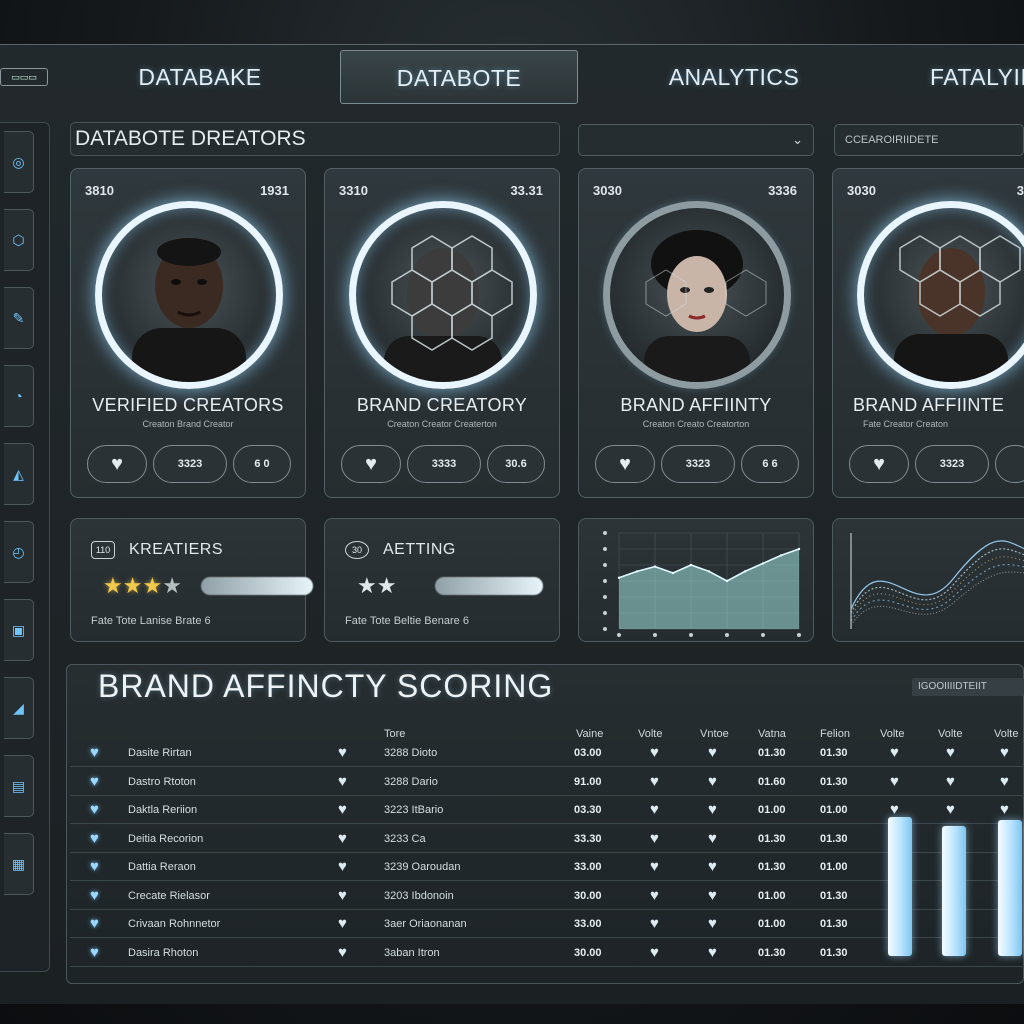  Describe the element at coordinates (1009, 464) in the screenshot. I see `score-button` at that location.